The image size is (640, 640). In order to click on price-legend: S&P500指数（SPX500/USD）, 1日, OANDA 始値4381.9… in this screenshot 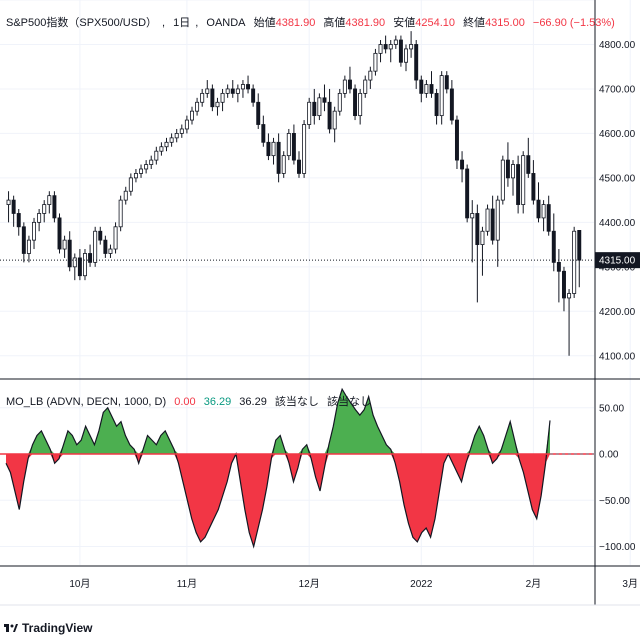, I will do `click(310, 23)`.